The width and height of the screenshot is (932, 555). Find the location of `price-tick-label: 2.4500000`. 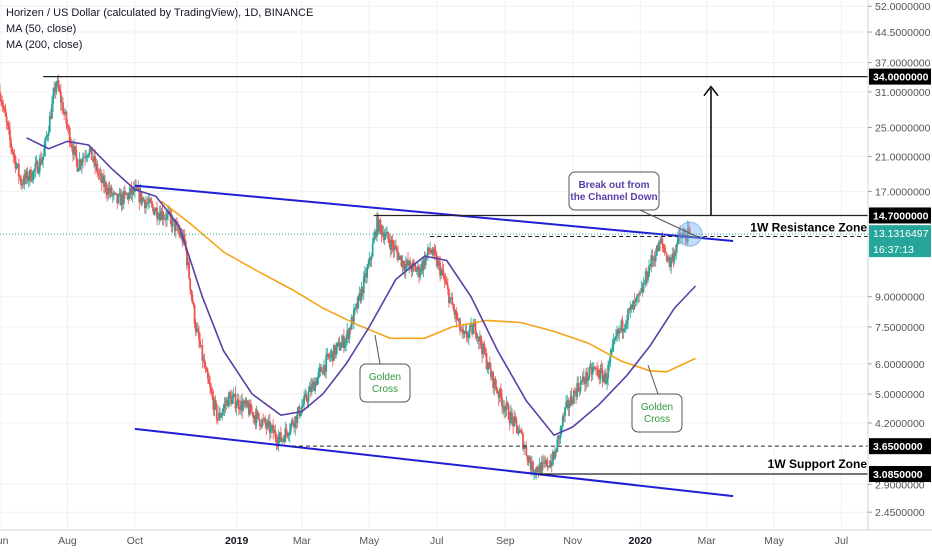

price-tick-label: 2.4500000 is located at coordinates (900, 513).